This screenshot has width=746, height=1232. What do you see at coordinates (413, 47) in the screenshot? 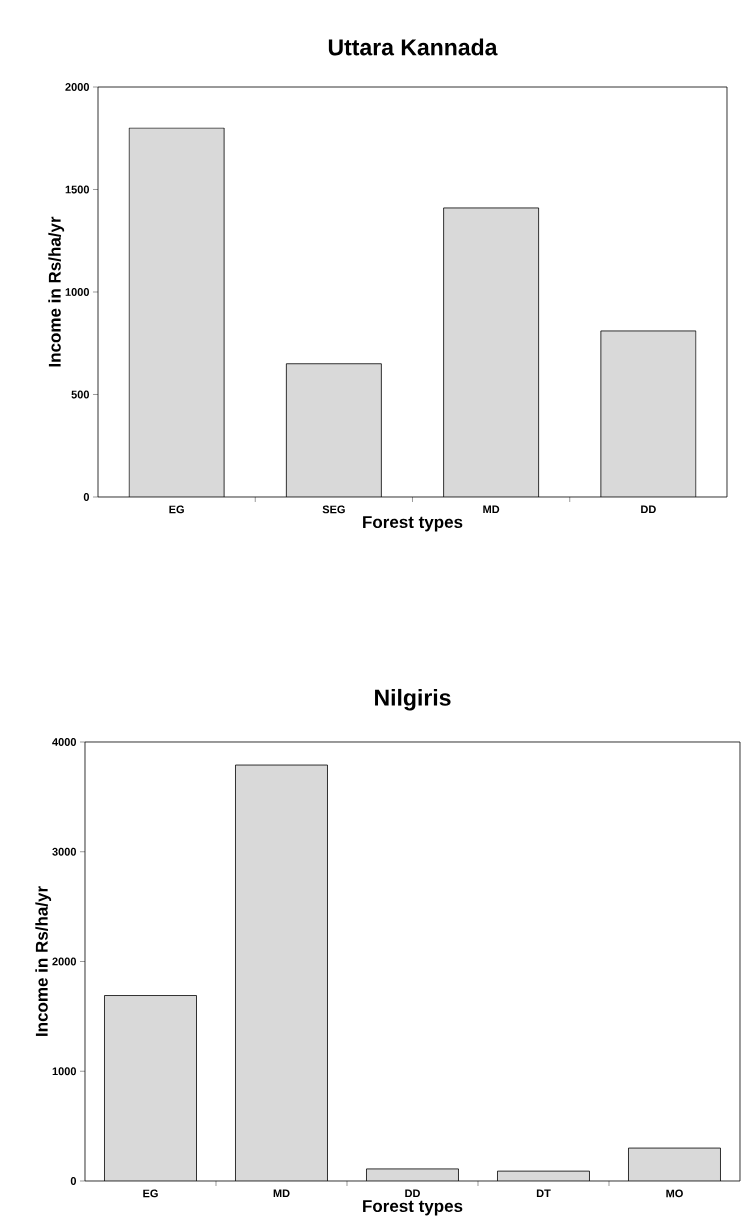
I see `chart-title: Uttara Kannada` at bounding box center [413, 47].